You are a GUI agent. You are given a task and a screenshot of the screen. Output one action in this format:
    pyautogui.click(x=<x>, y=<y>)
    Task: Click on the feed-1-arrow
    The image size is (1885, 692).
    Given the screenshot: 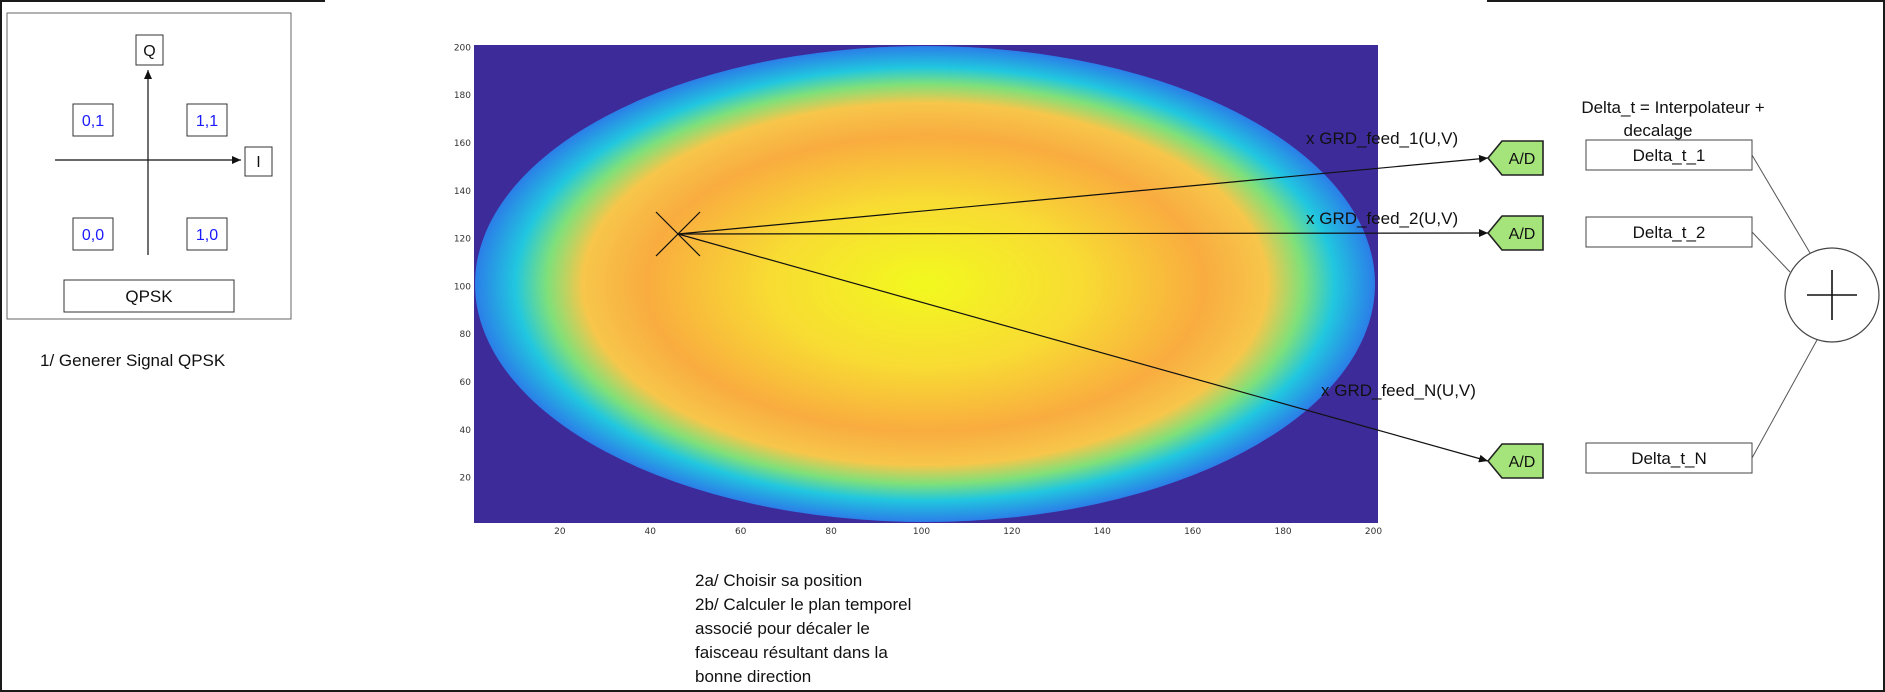 What is the action you would take?
    pyautogui.click(x=1083, y=194)
    